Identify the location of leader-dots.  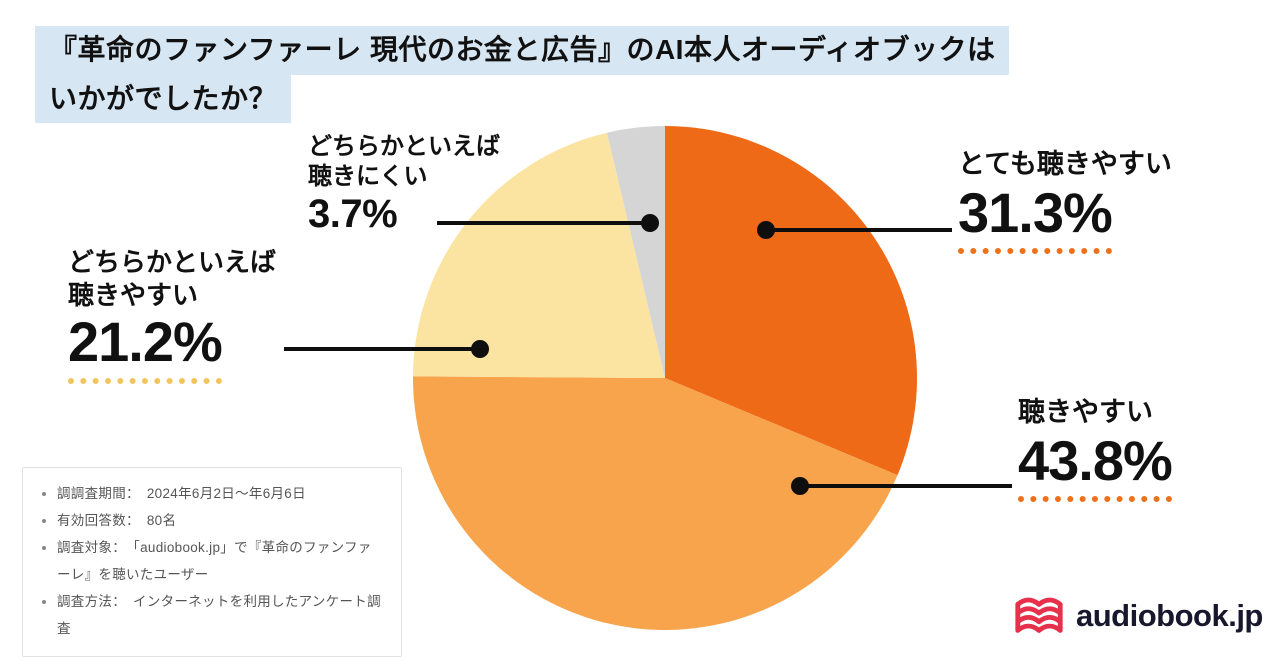
(640, 354).